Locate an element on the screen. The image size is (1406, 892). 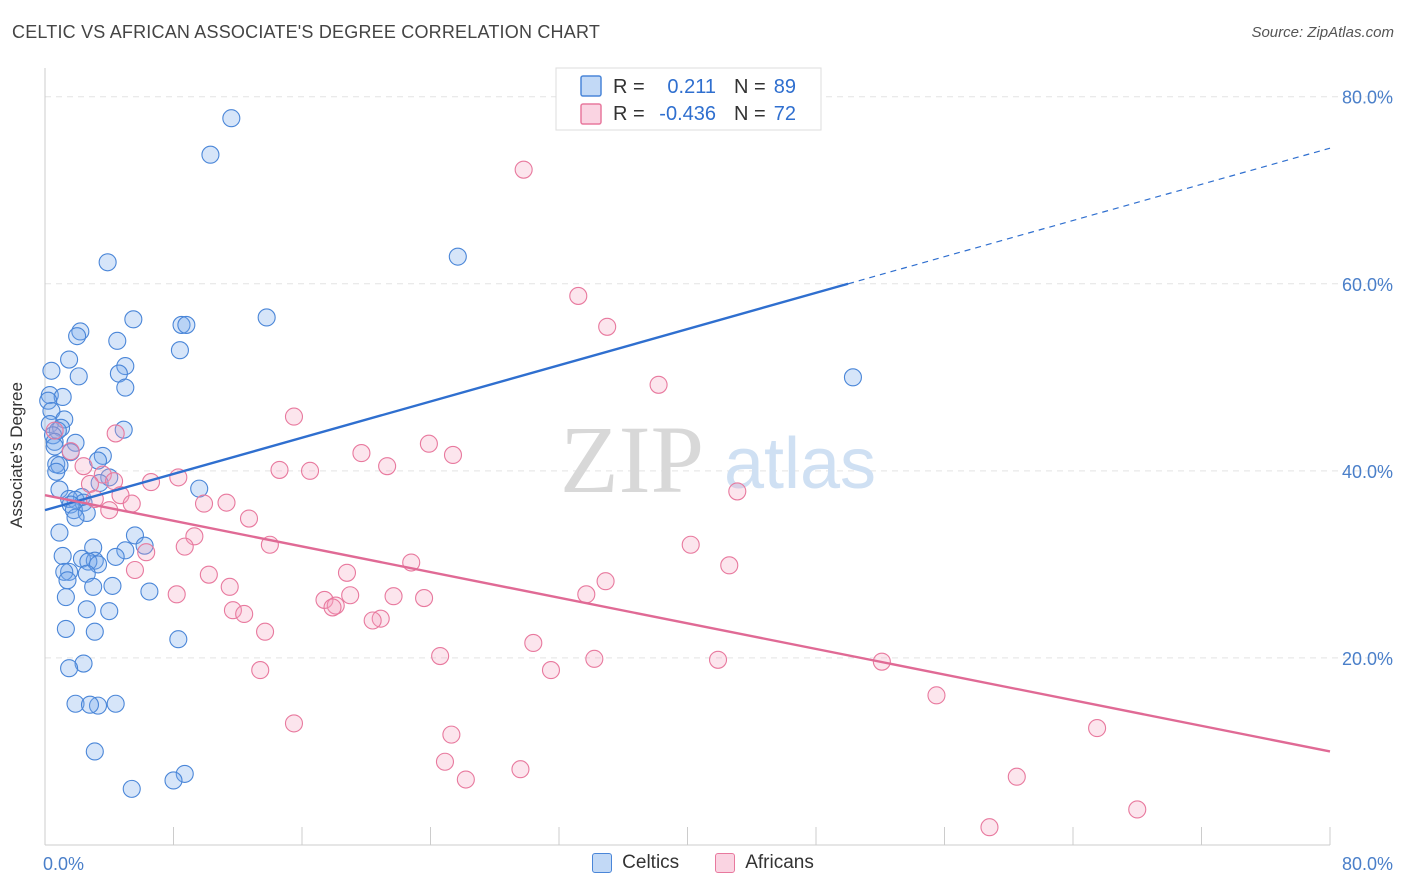
africans-swatch is located at coordinates (725, 863).